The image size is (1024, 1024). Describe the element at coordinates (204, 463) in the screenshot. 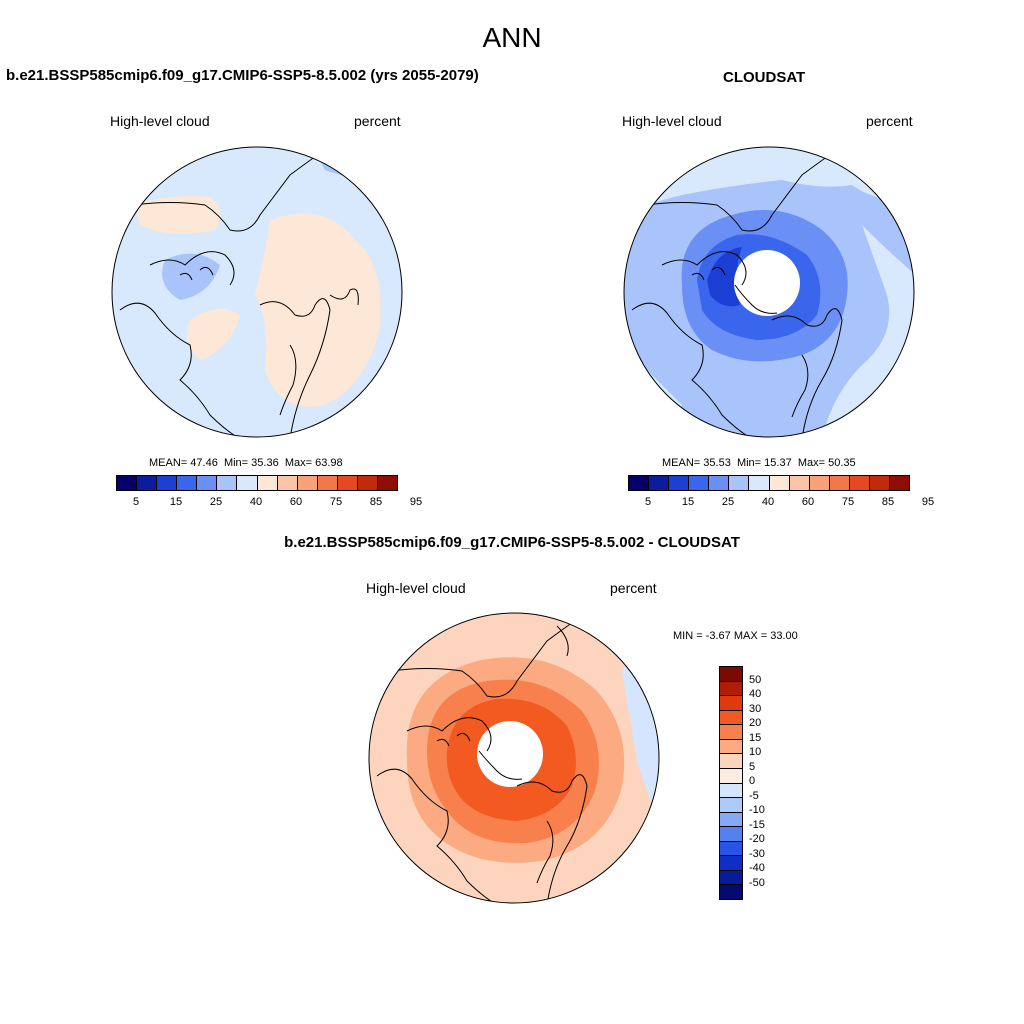

I see `panel1-mean-value: 47.46` at that location.